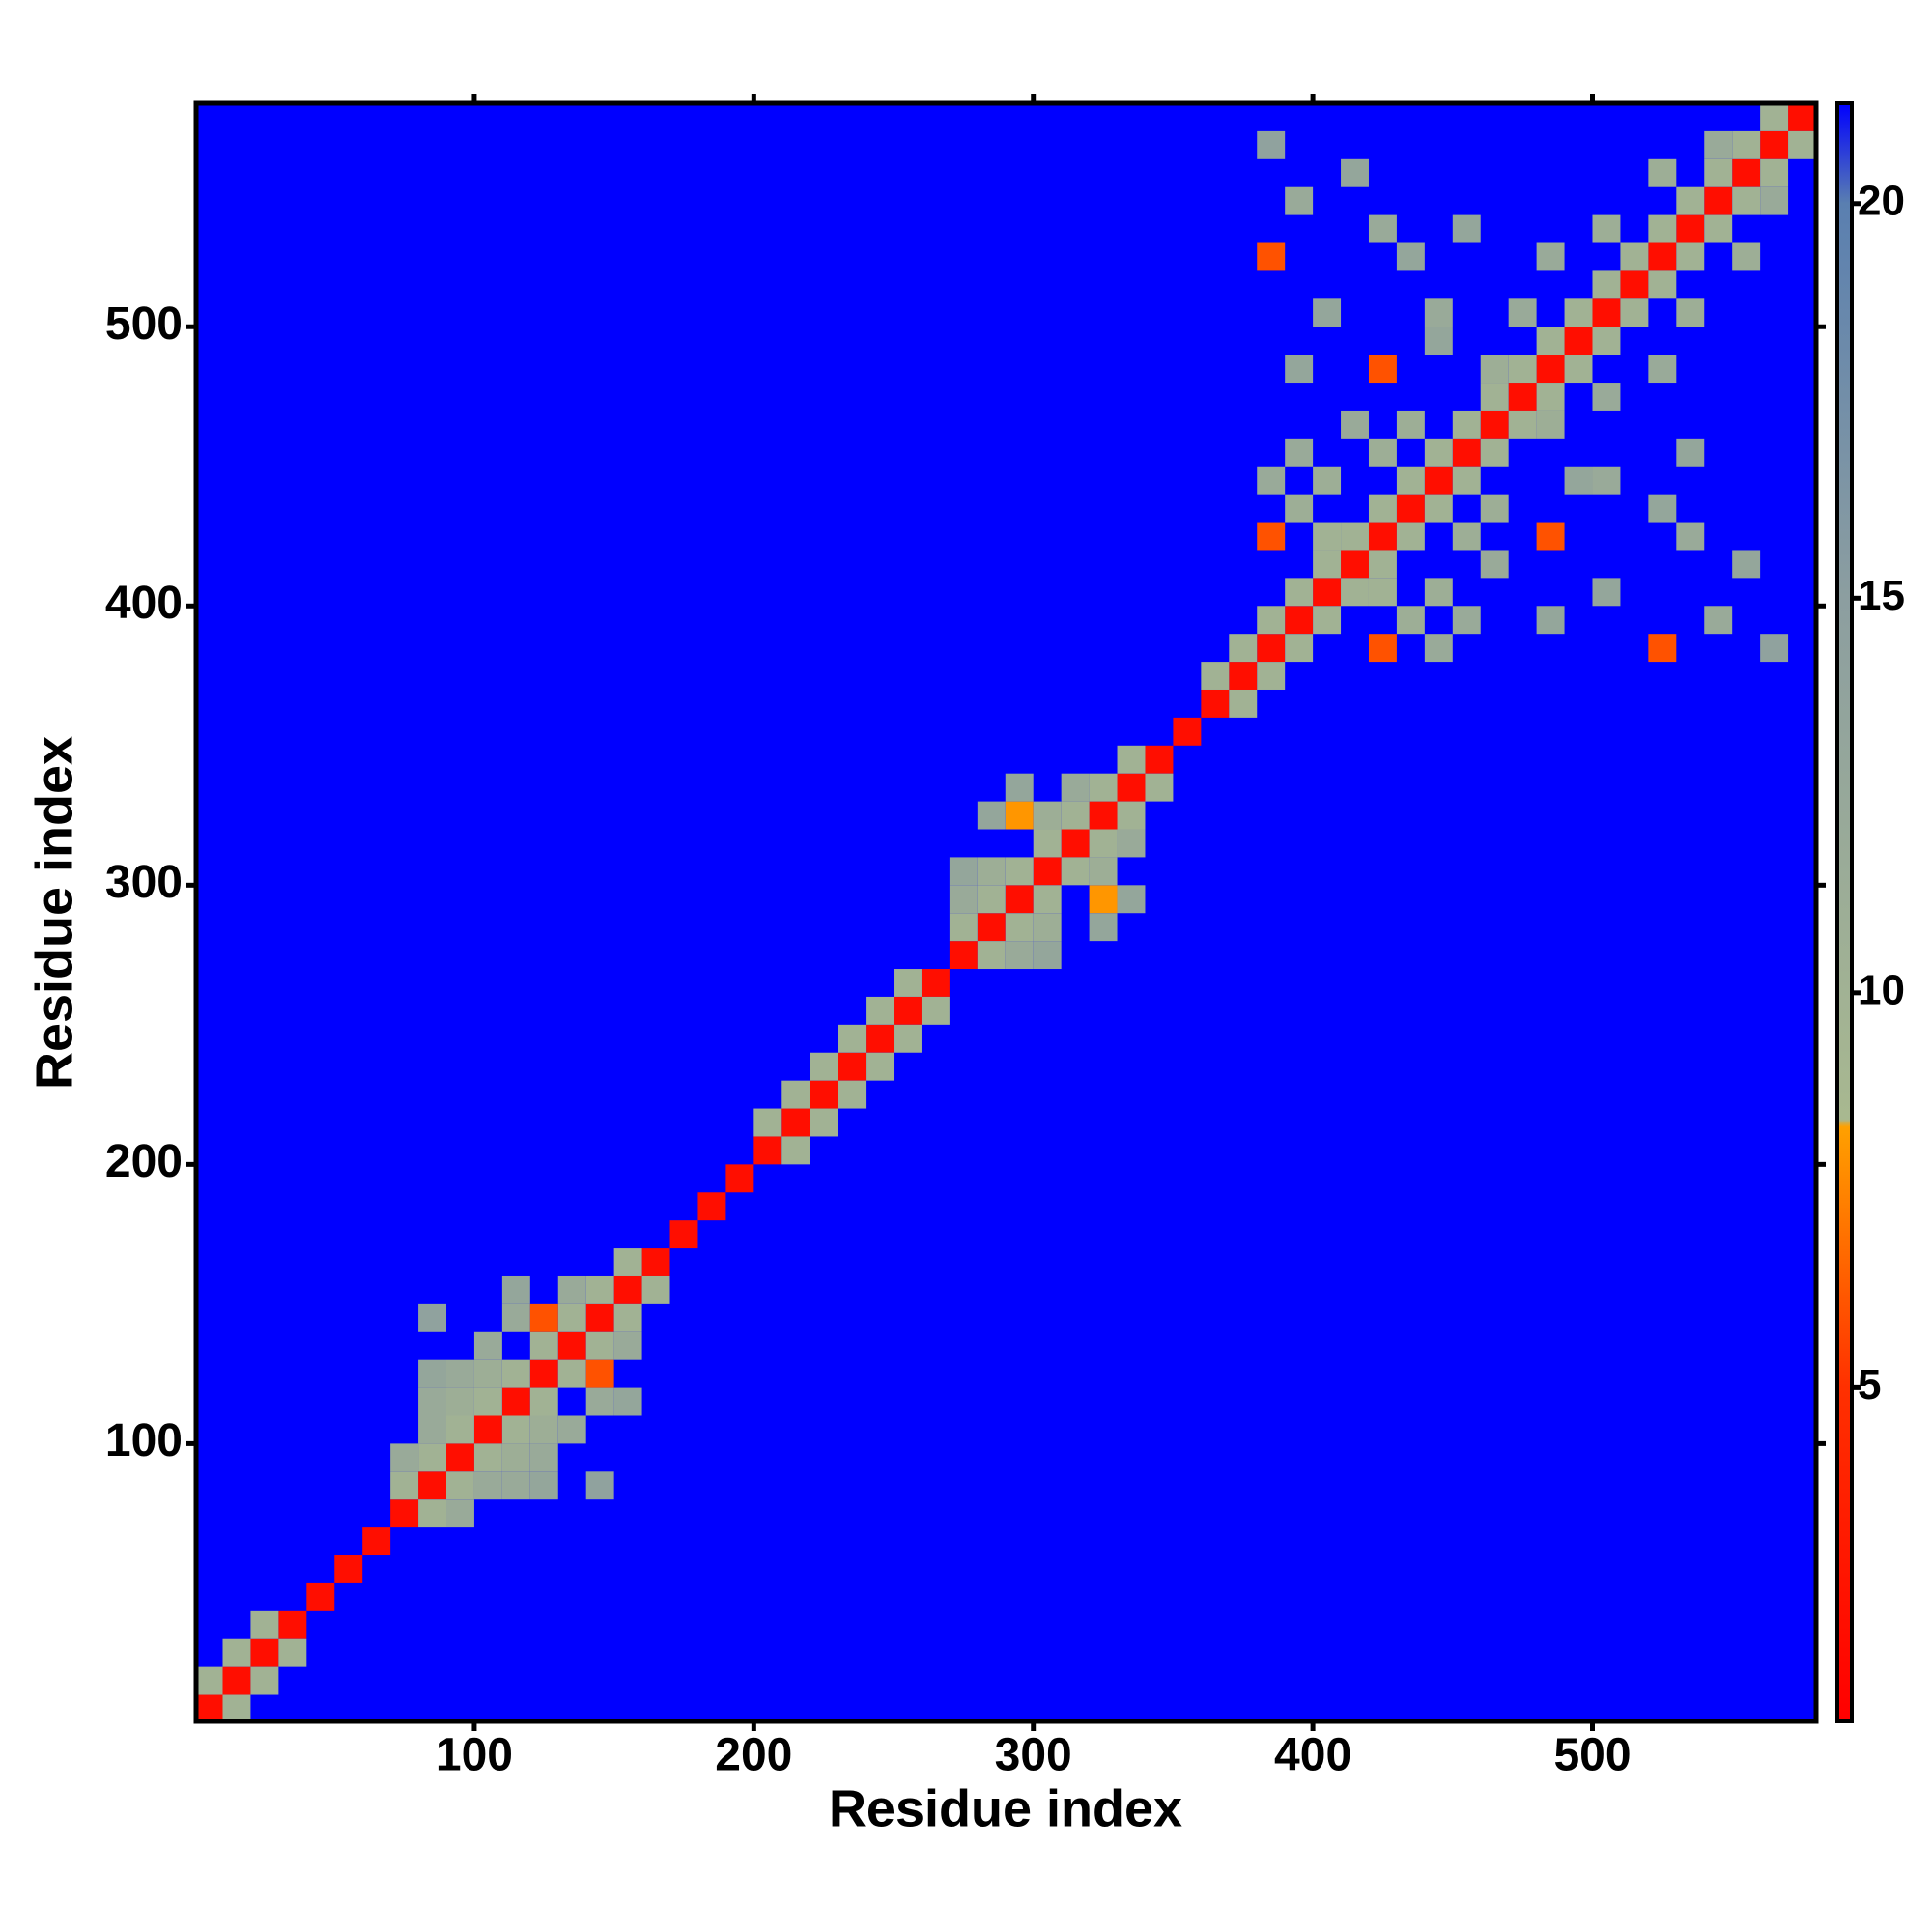 This screenshot has width=1932, height=1932. Describe the element at coordinates (54, 913) in the screenshot. I see `y-axis-title: Residue index` at that location.